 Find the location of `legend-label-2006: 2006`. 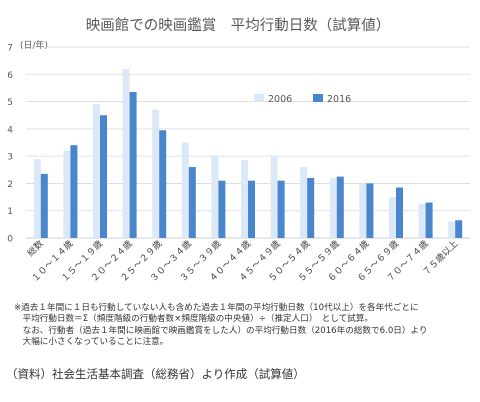

legend-label-2006: 2006 is located at coordinates (280, 99).